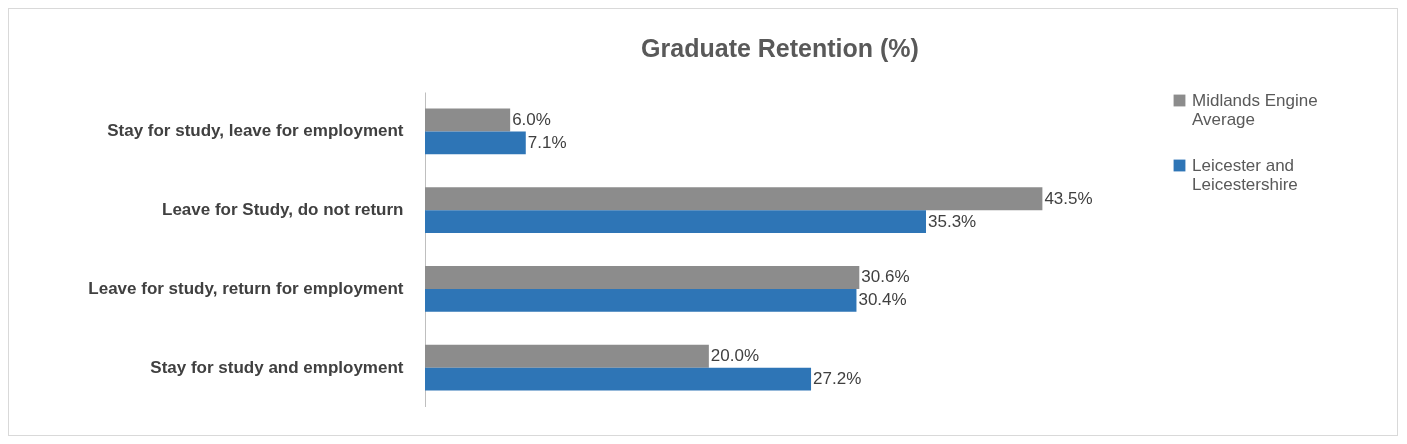 This screenshot has width=1407, height=444. What do you see at coordinates (547, 142) in the screenshot?
I see `data-label: 7.1%` at bounding box center [547, 142].